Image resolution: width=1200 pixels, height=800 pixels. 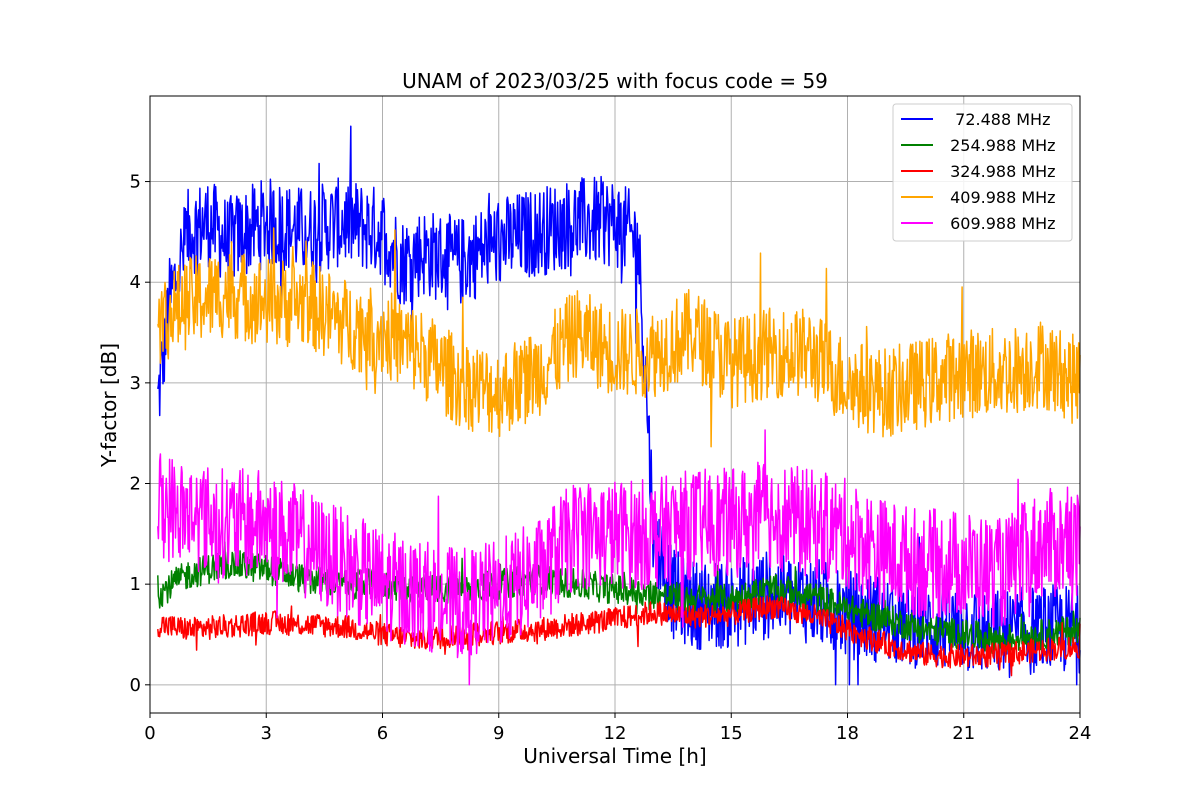 I want to click on legend-entry-label: 609.988 MHz, so click(x=1000, y=223).